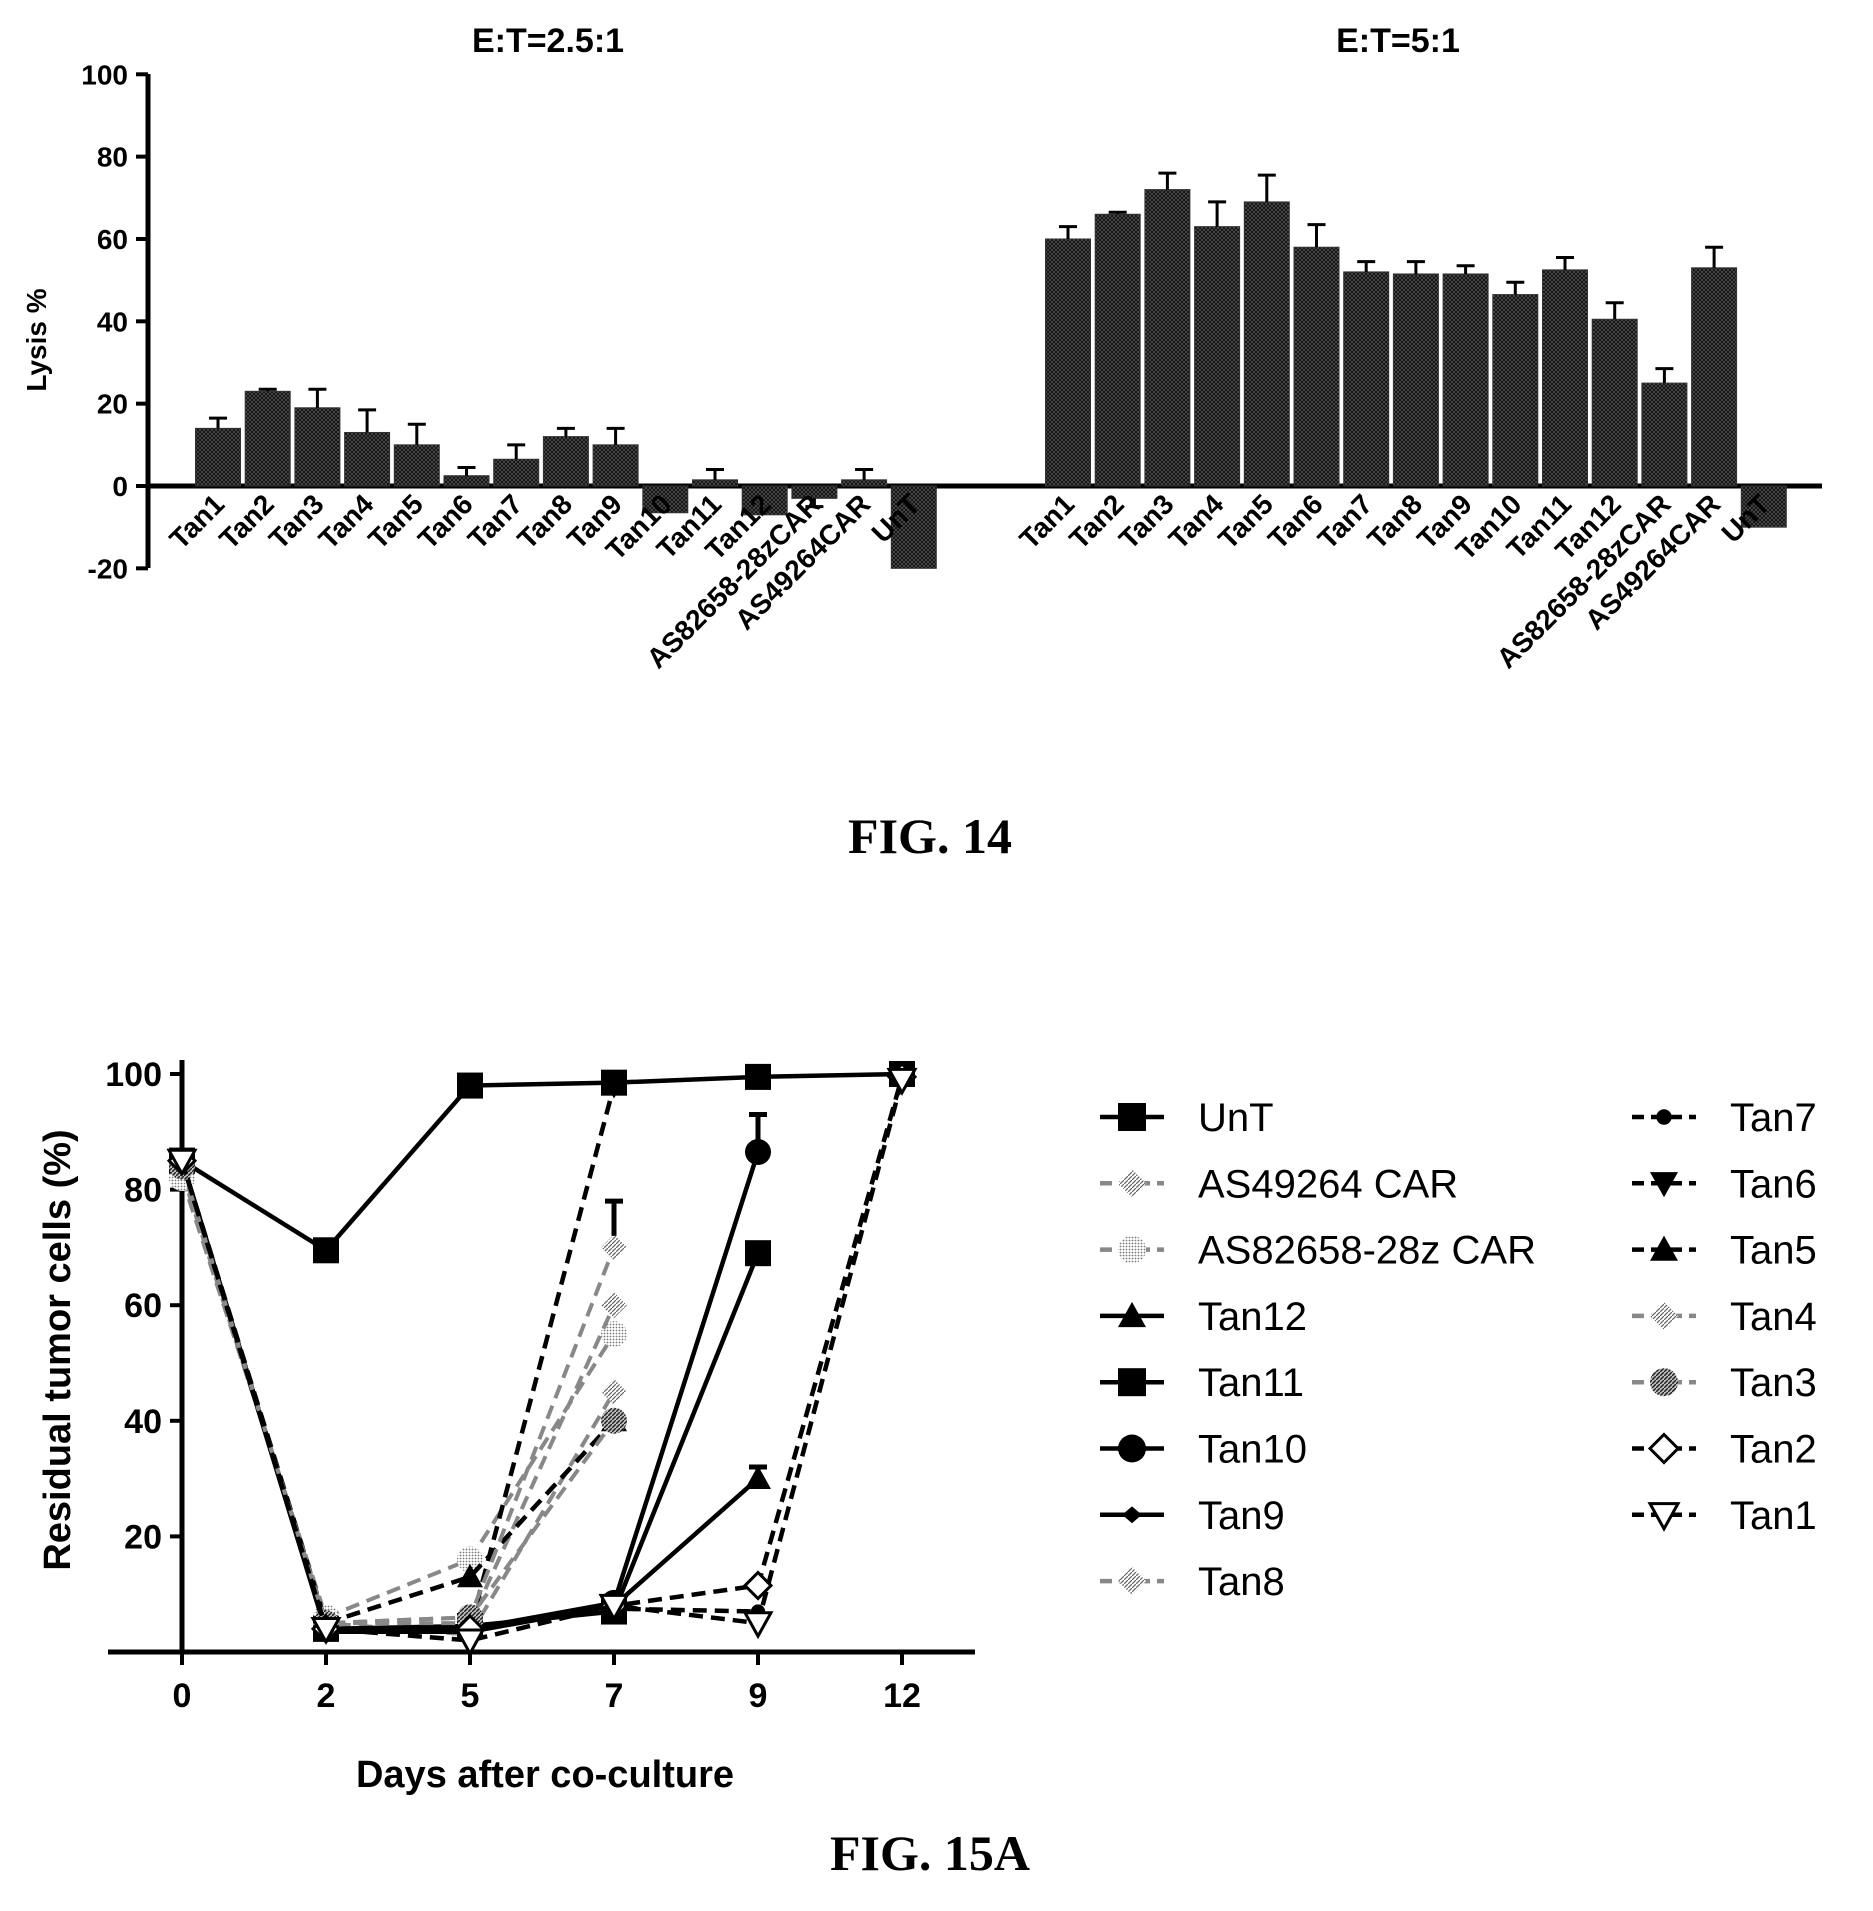 The width and height of the screenshot is (1873, 1911). Describe the element at coordinates (1236, 1118) in the screenshot. I see `legend-label: UnT` at that location.